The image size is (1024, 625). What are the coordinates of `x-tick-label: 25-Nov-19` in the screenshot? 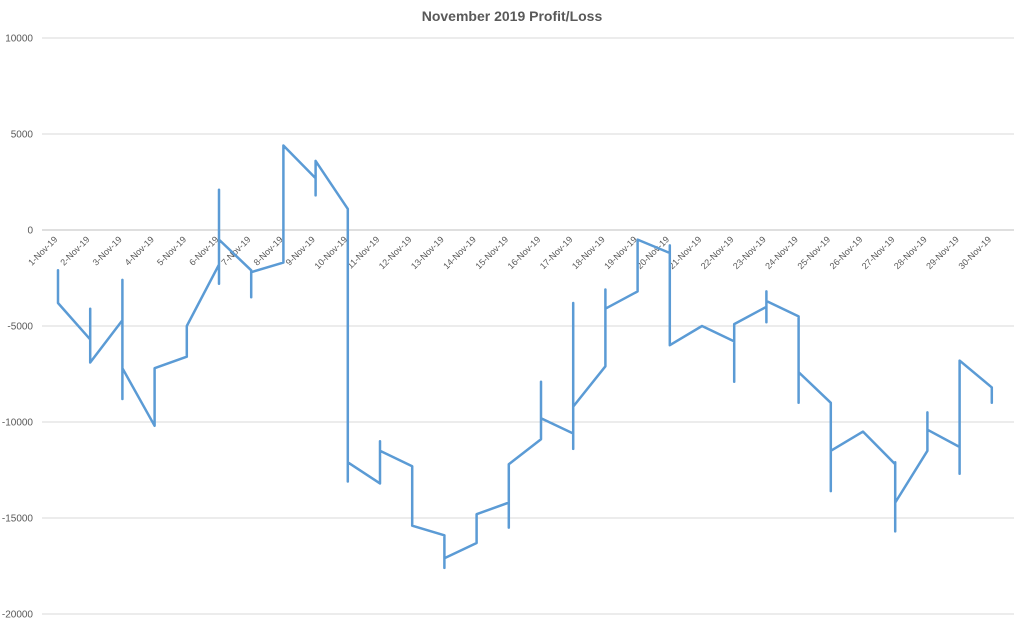 It's located at (813, 252).